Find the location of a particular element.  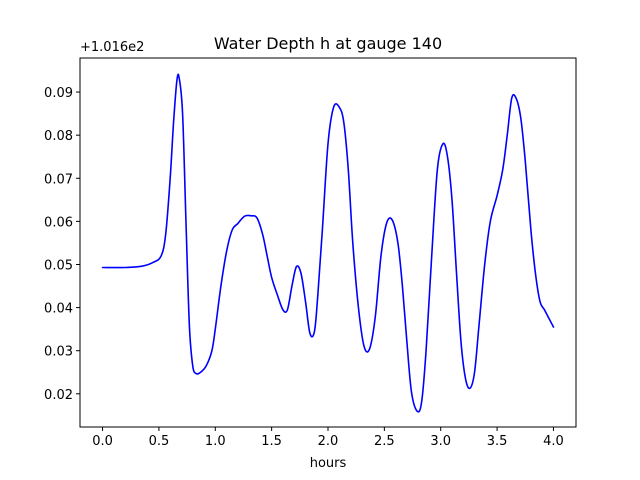

x-tick-label: 0.5 is located at coordinates (159, 441).